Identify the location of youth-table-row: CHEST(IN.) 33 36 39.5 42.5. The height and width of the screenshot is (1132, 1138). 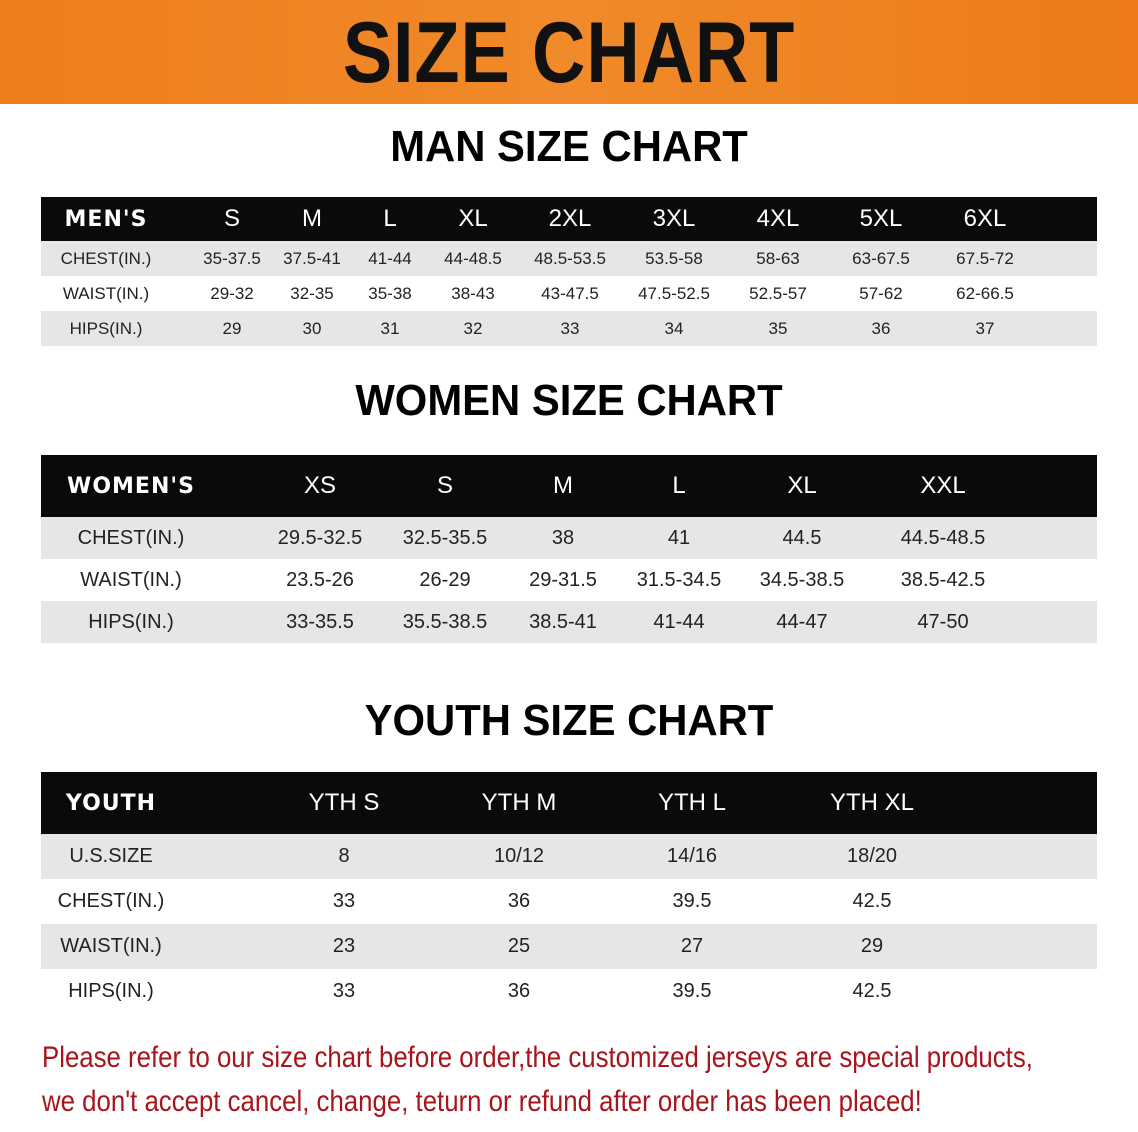
(569, 901).